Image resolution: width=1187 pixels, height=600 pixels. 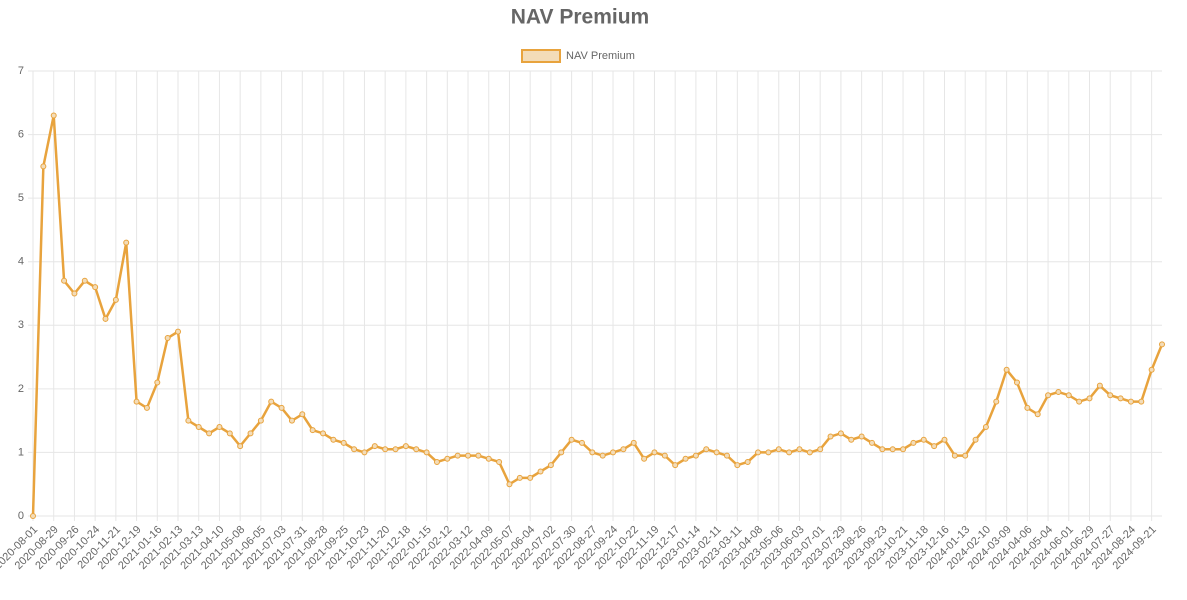 What do you see at coordinates (541, 56) in the screenshot?
I see `legend-swatch` at bounding box center [541, 56].